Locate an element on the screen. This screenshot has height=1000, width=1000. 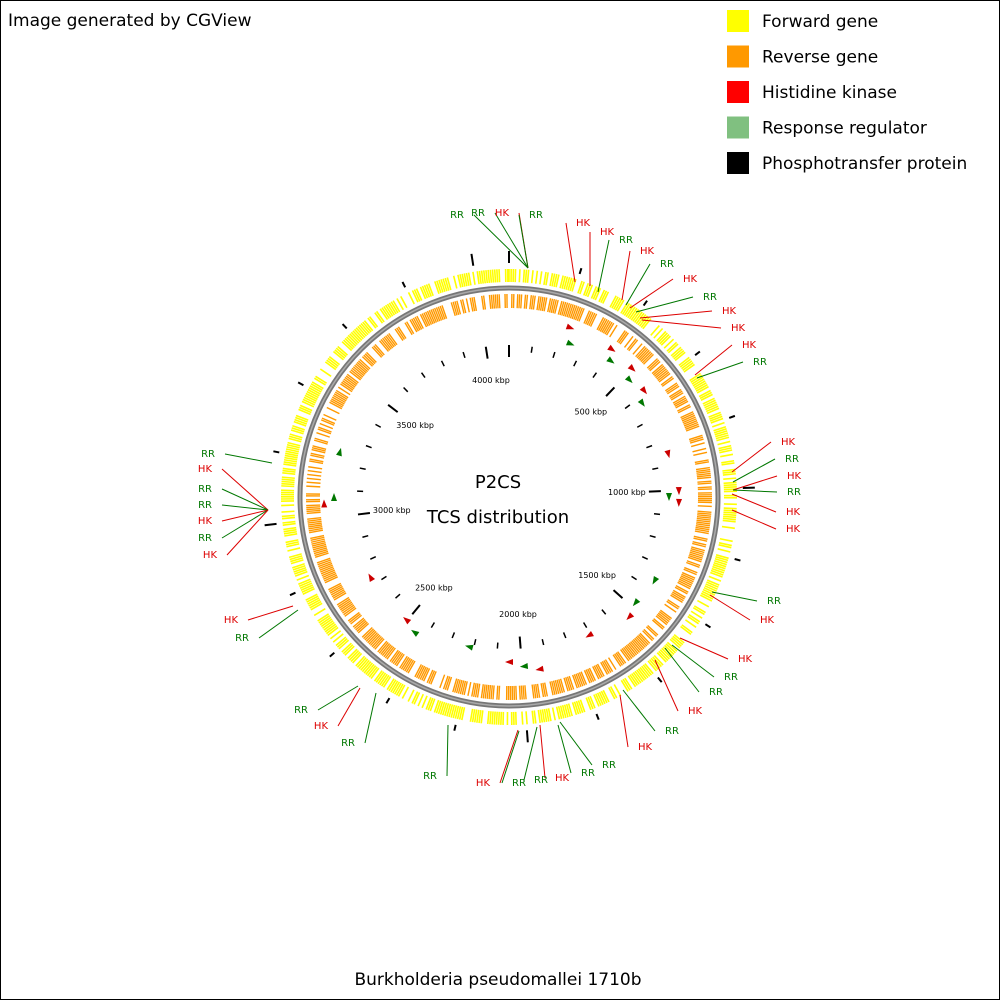
feature-marker is located at coordinates (667, 454).